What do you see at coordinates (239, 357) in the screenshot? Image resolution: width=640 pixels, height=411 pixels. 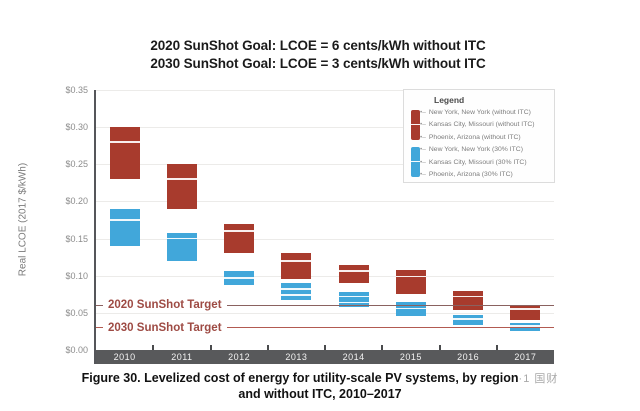 I see `x-axis-year-2012: 2012` at bounding box center [239, 357].